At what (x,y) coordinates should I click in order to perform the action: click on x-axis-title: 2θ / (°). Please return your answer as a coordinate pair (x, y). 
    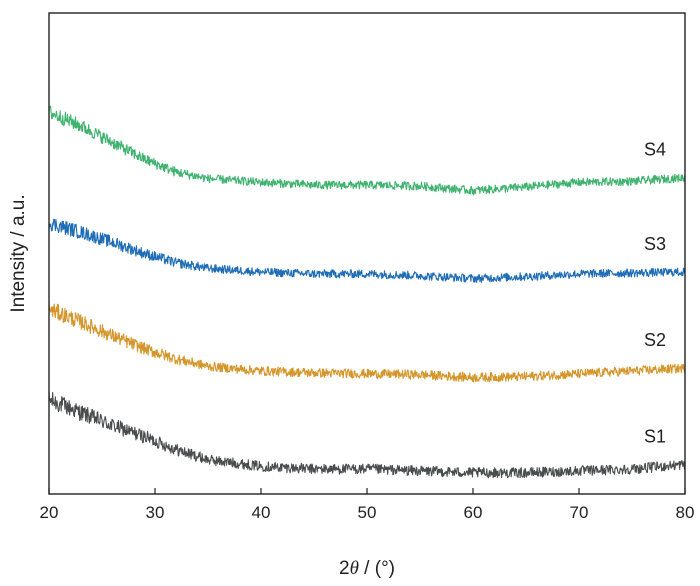
    Looking at the image, I should click on (367, 568).